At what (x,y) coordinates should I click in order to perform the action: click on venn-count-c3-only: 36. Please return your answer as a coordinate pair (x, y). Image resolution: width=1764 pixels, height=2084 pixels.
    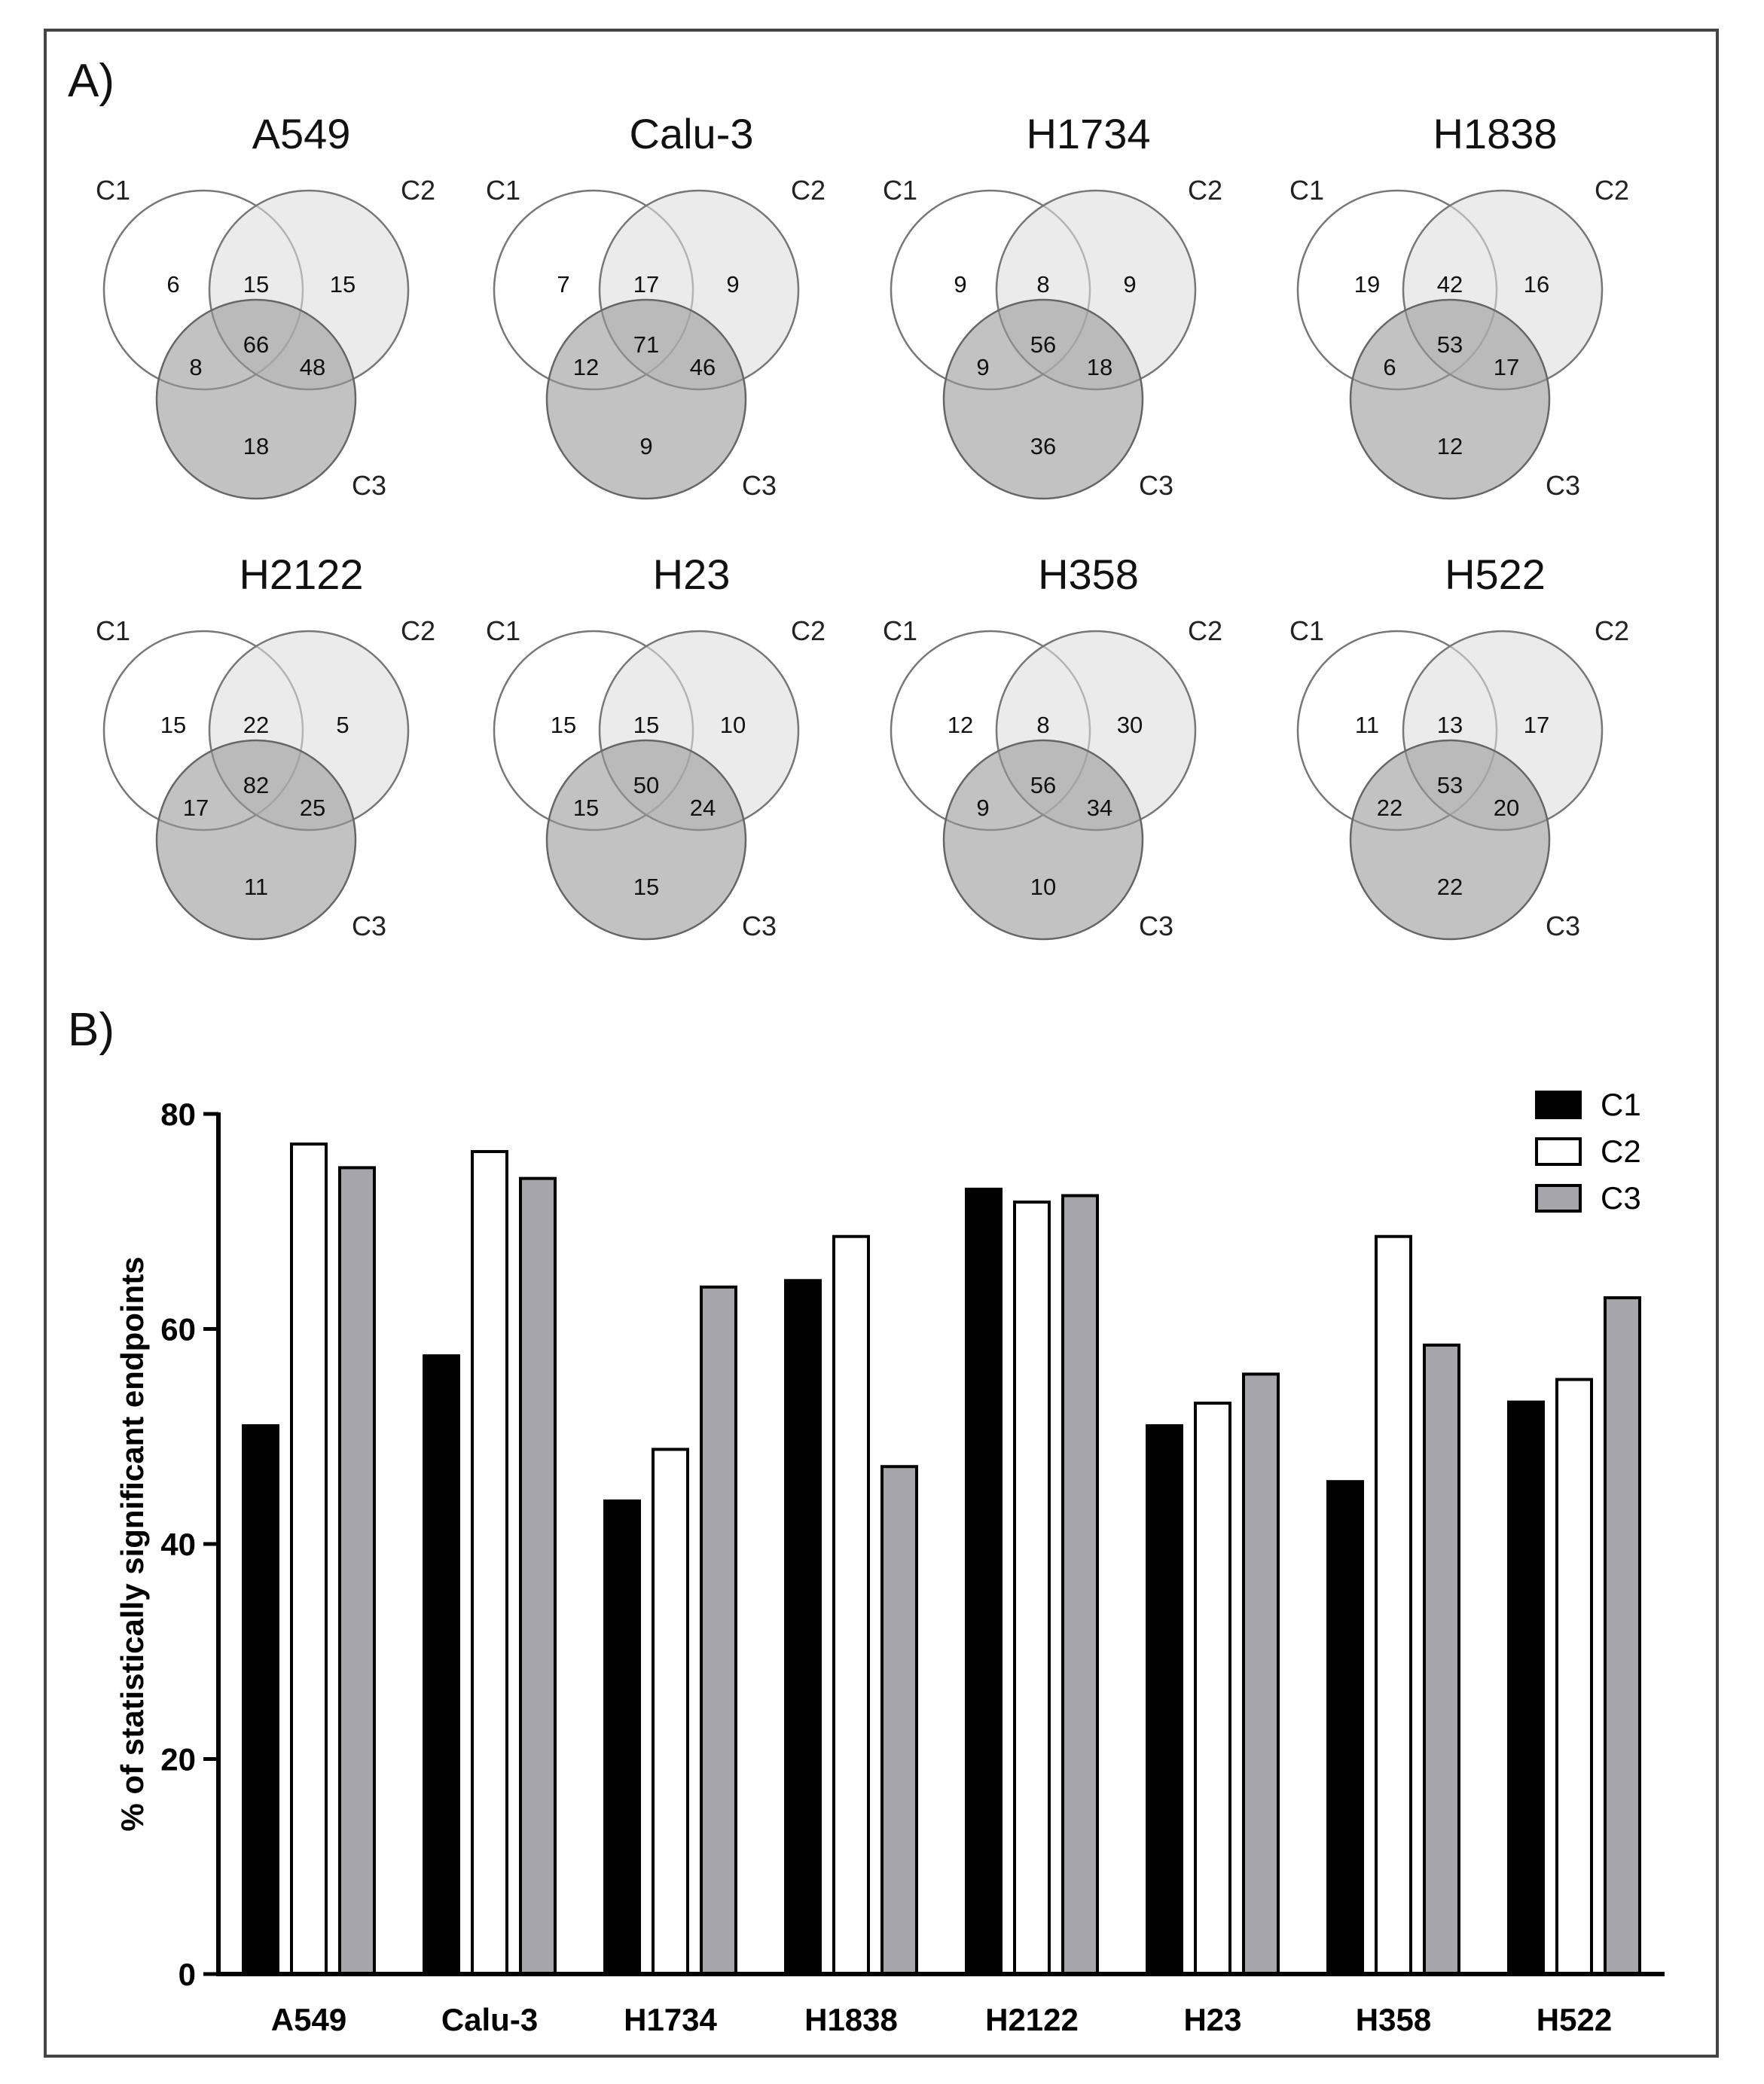
    Looking at the image, I should click on (1043, 446).